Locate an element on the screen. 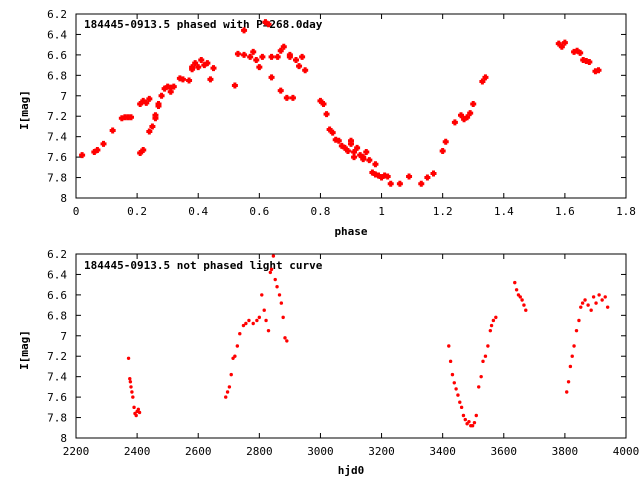  phased-x-tick-label: 0.8 is located at coordinates (321, 211).